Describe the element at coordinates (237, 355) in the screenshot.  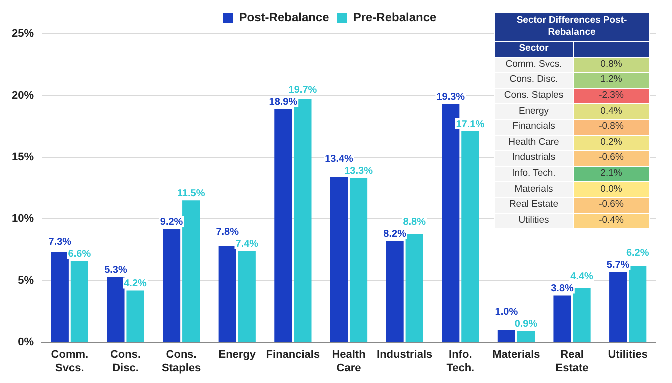
I see `x-tick-label: Energy` at that location.